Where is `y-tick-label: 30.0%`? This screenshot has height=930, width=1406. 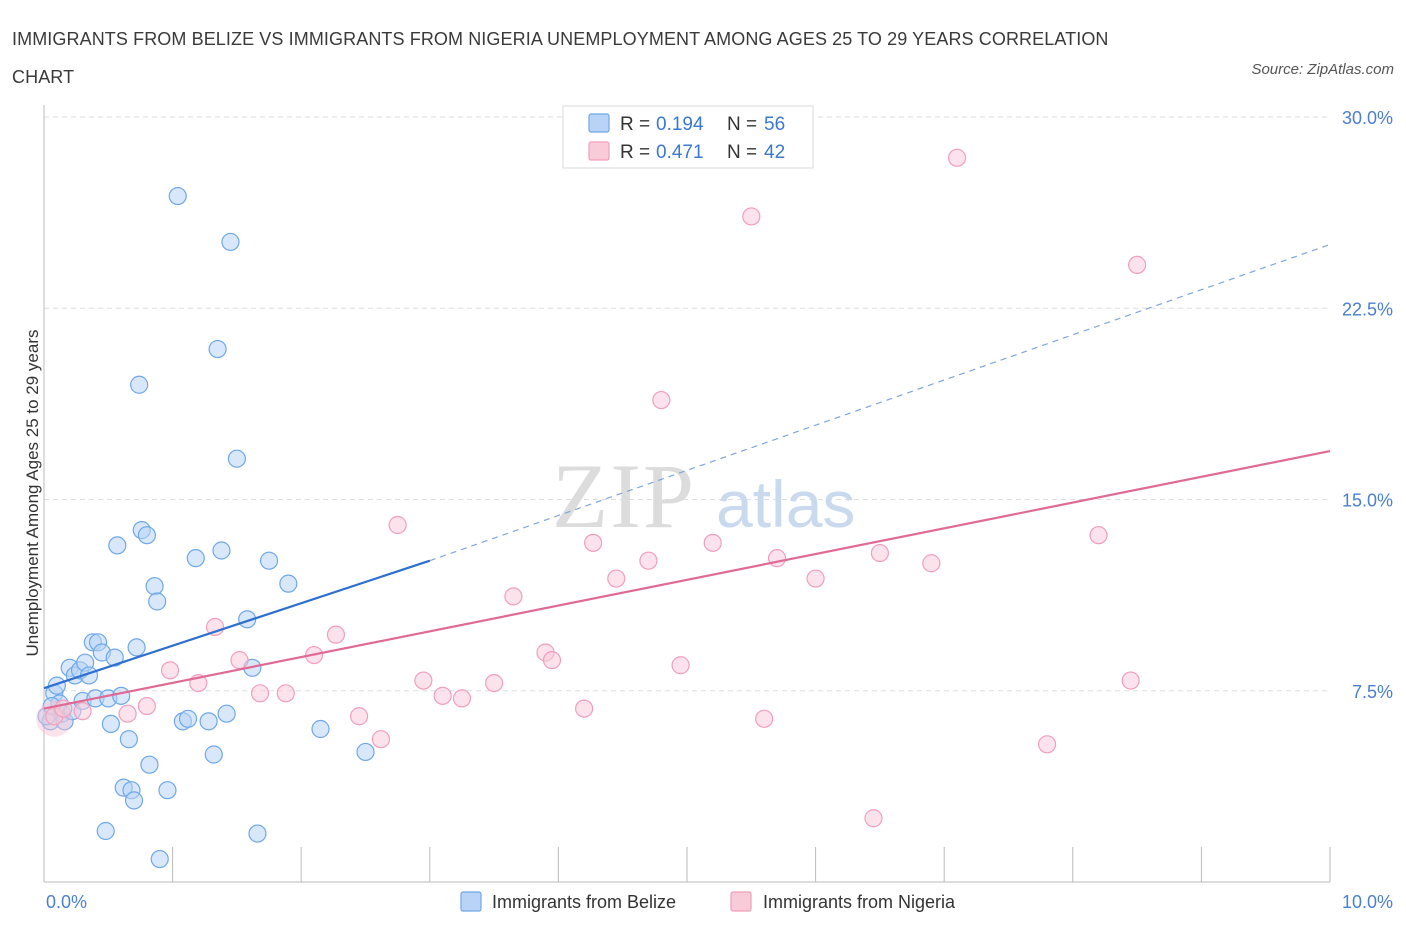 y-tick-label: 30.0% is located at coordinates (1367, 118).